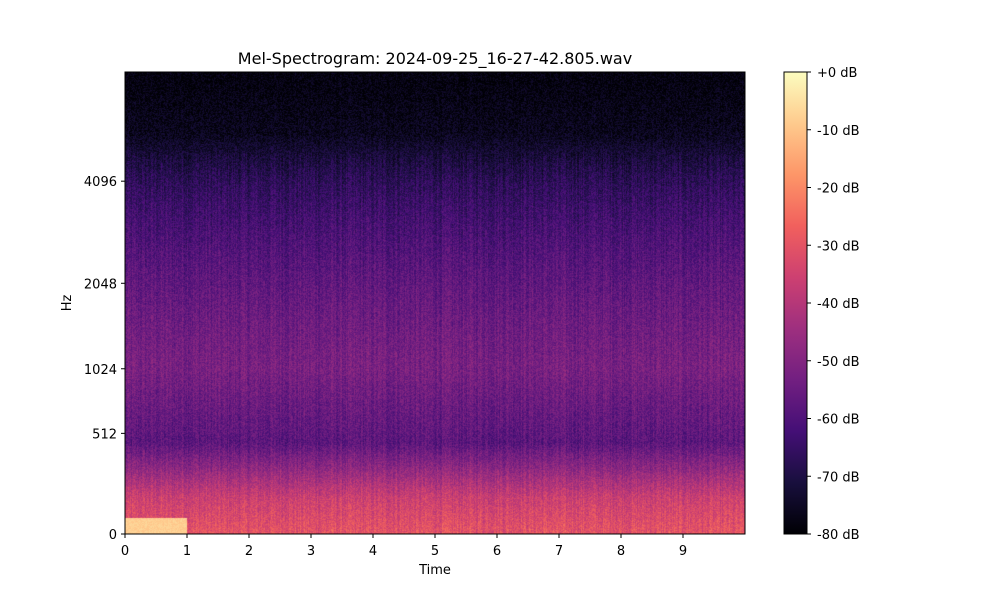  What do you see at coordinates (100, 370) in the screenshot?
I see `y-tick-label: 1024` at bounding box center [100, 370].